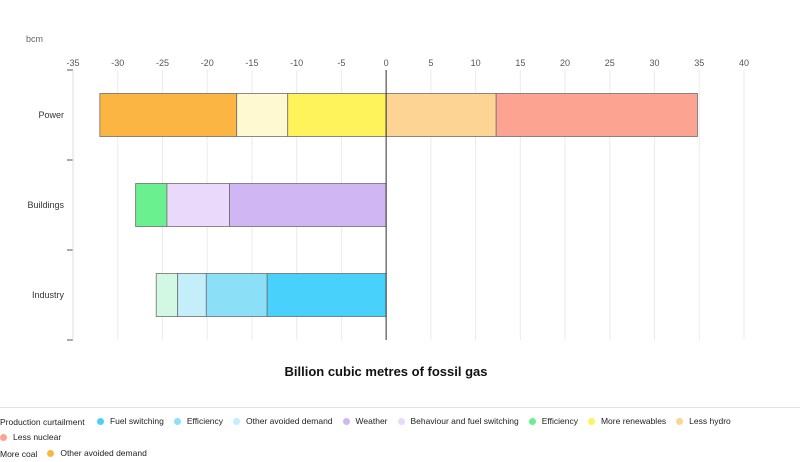 The height and width of the screenshot is (462, 800). Describe the element at coordinates (34, 39) in the screenshot. I see `unit-label: bcm` at that location.